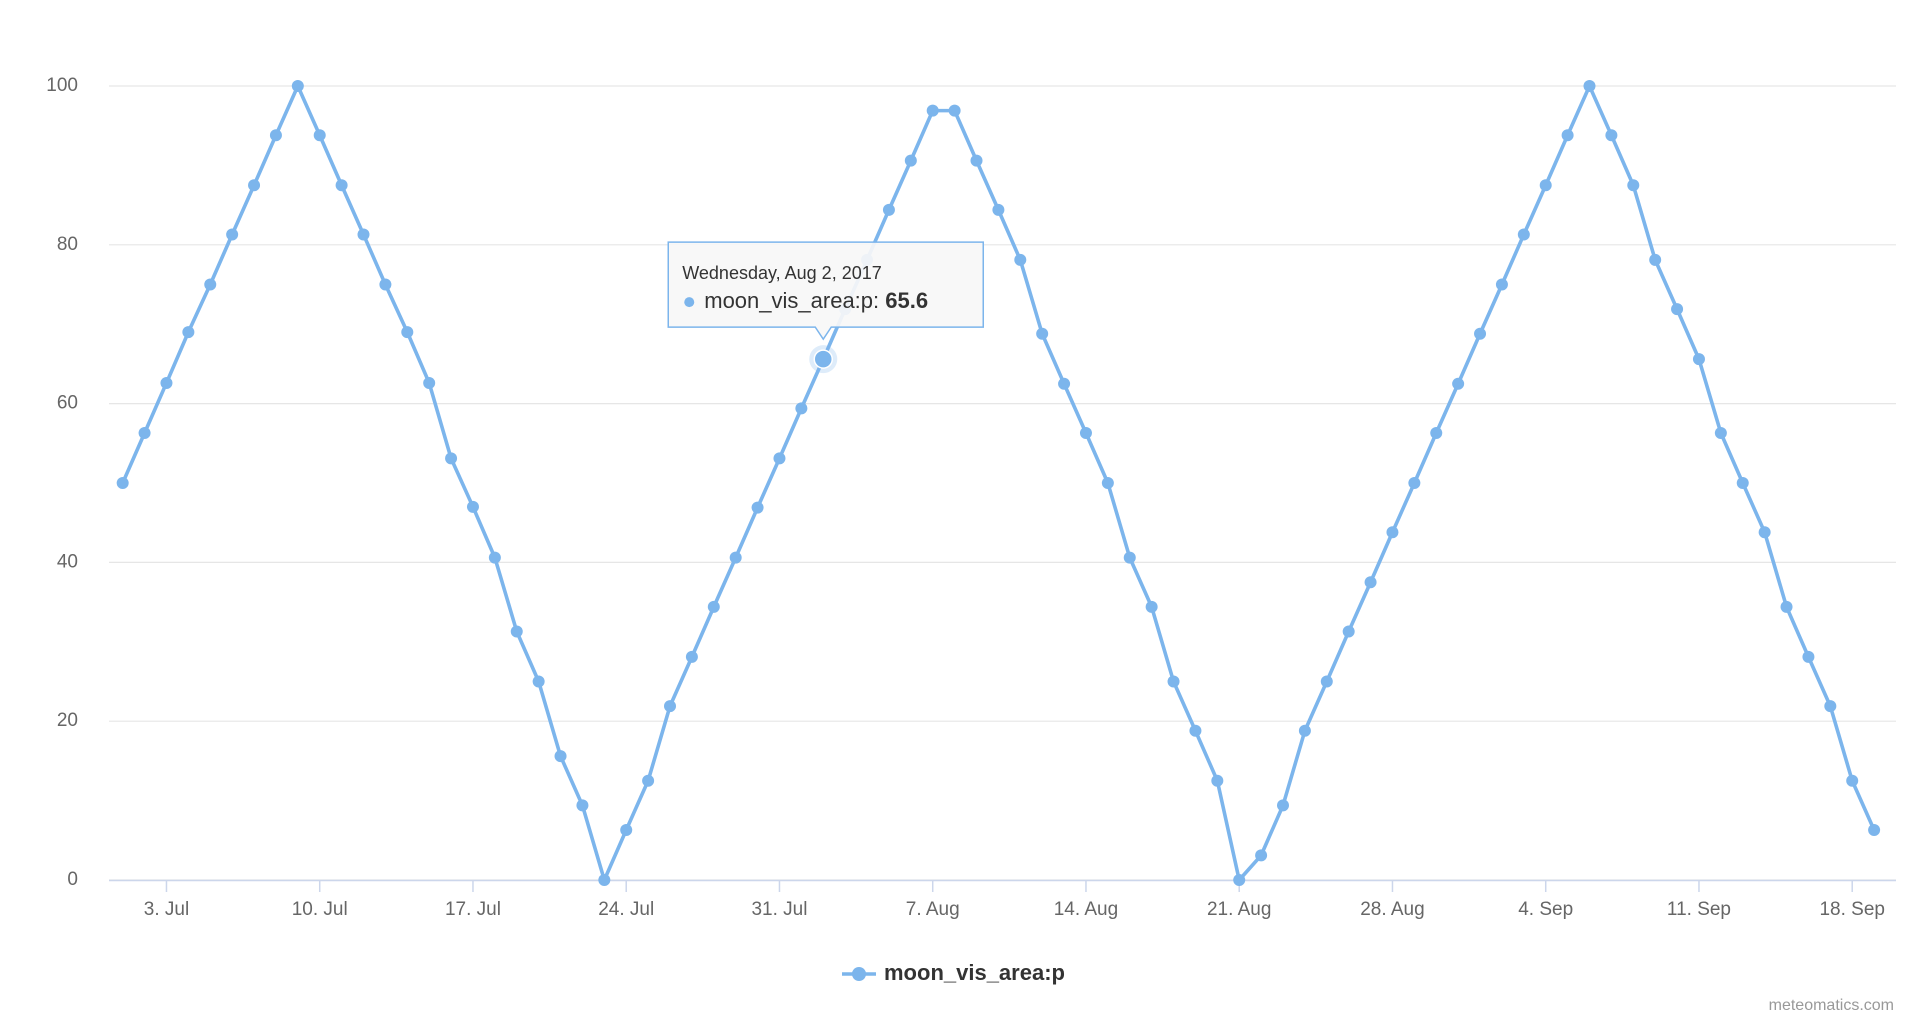 This screenshot has height=1016, width=1906. Describe the element at coordinates (782, 273) in the screenshot. I see `tooltip-header: Wednesday, Aug 2, 2017` at that location.